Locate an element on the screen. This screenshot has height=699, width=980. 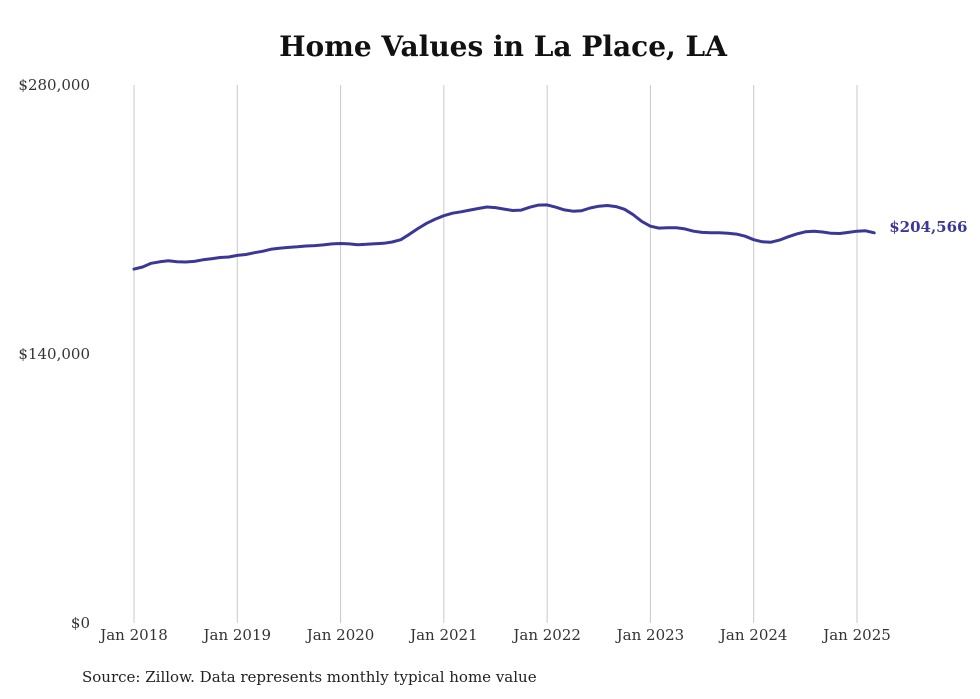
series-layer is located at coordinates (504, 237).